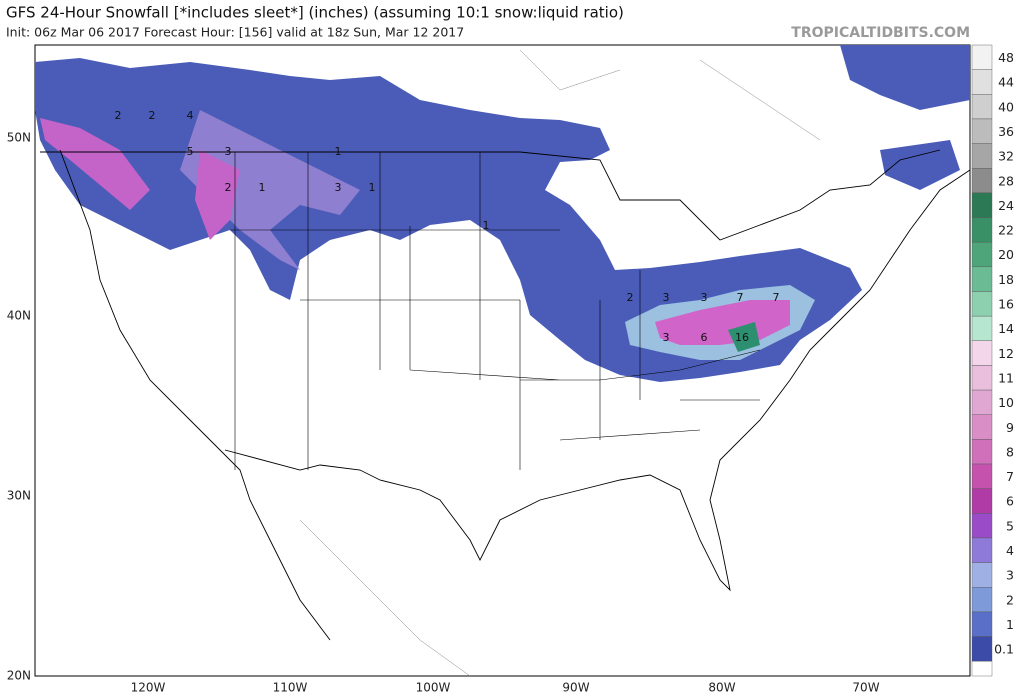 The width and height of the screenshot is (1024, 696). Describe the element at coordinates (19, 316) in the screenshot. I see `latitude-label: 40N` at that location.